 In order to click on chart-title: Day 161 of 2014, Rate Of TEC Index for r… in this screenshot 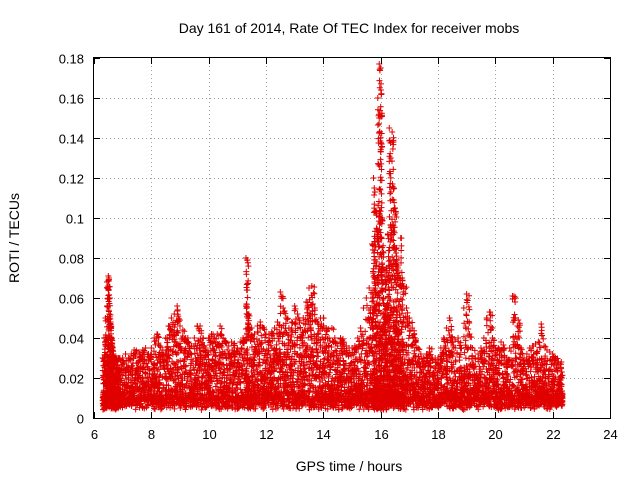, I will do `click(349, 28)`.